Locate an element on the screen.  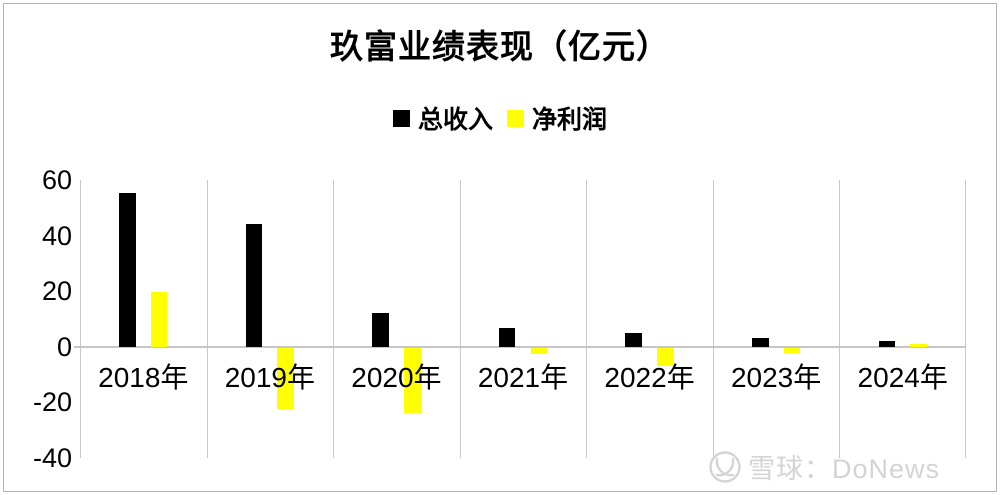
y-tick-label: -40 is located at coordinates (52, 458).